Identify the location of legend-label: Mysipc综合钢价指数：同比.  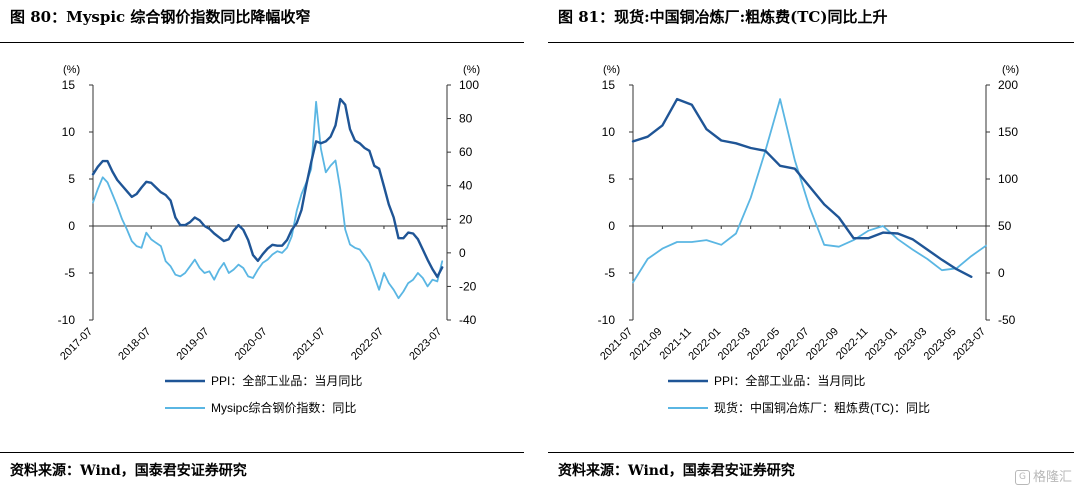
(283, 407).